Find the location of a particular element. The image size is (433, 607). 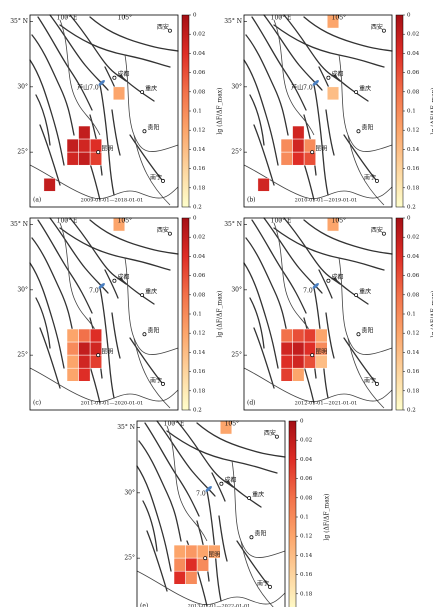

city-label: 重庆 is located at coordinates (365, 89).